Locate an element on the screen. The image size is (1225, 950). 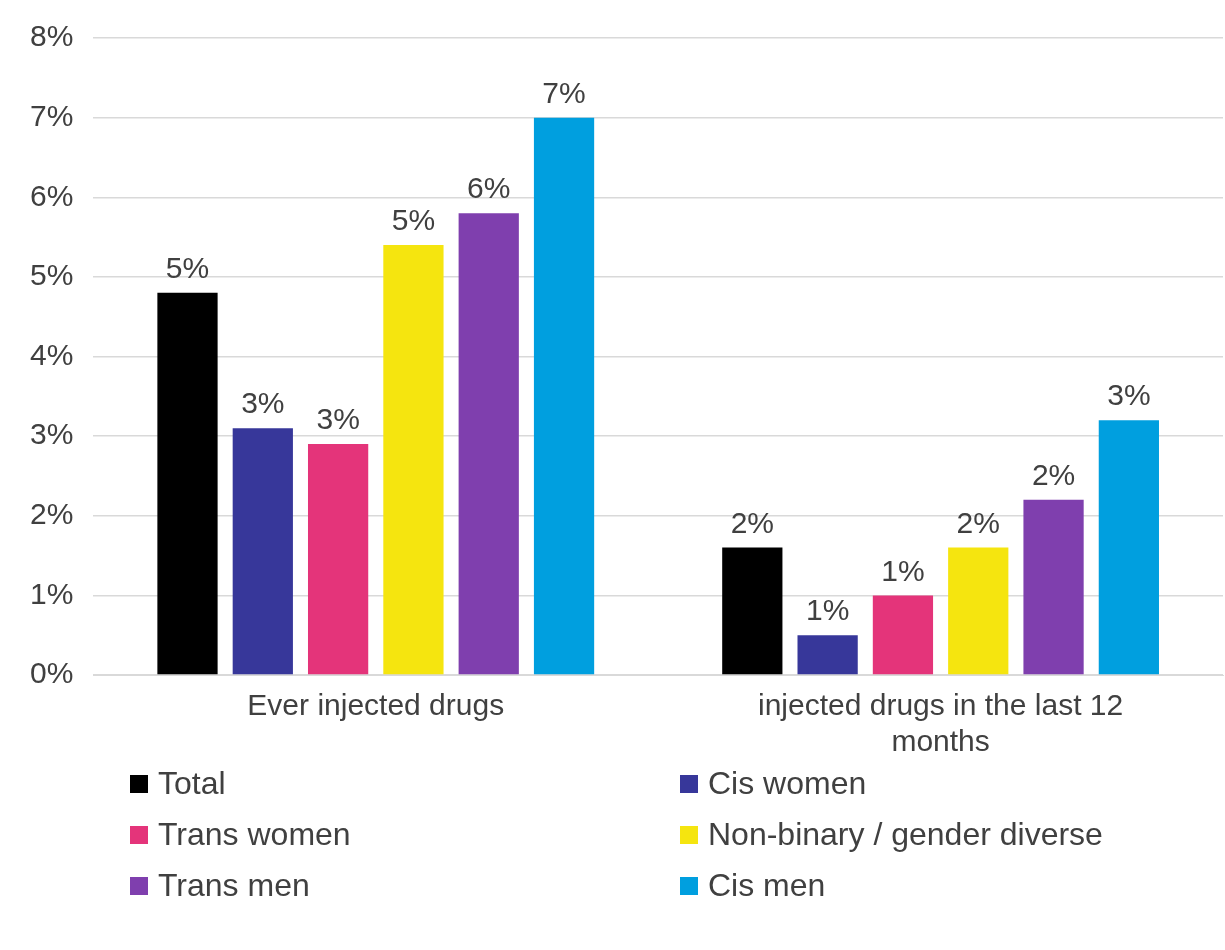
y-tick-label: 6% is located at coordinates (52, 195).